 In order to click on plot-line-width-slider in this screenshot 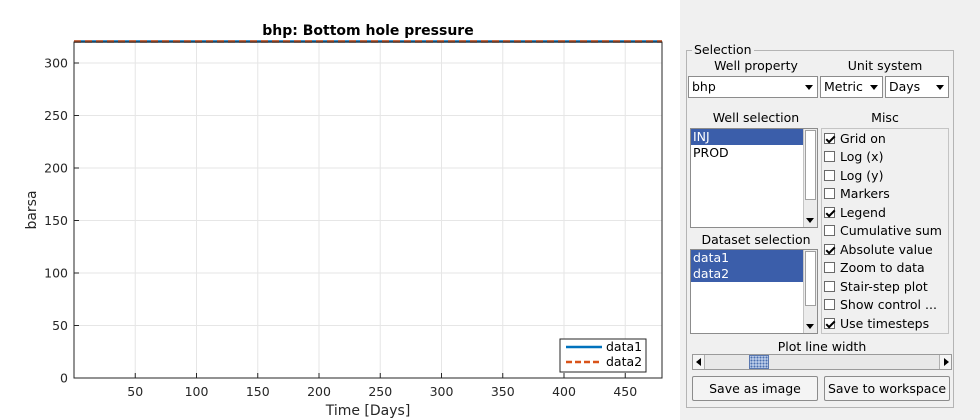, I will do `click(822, 362)`.